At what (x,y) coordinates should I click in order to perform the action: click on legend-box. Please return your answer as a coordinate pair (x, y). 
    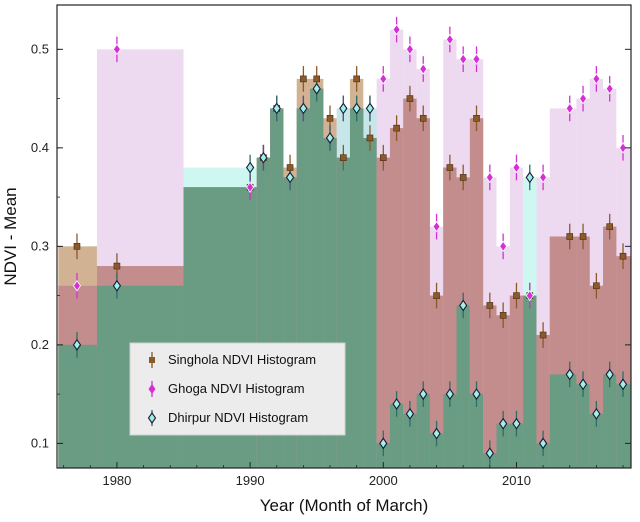
    Looking at the image, I should click on (237, 389).